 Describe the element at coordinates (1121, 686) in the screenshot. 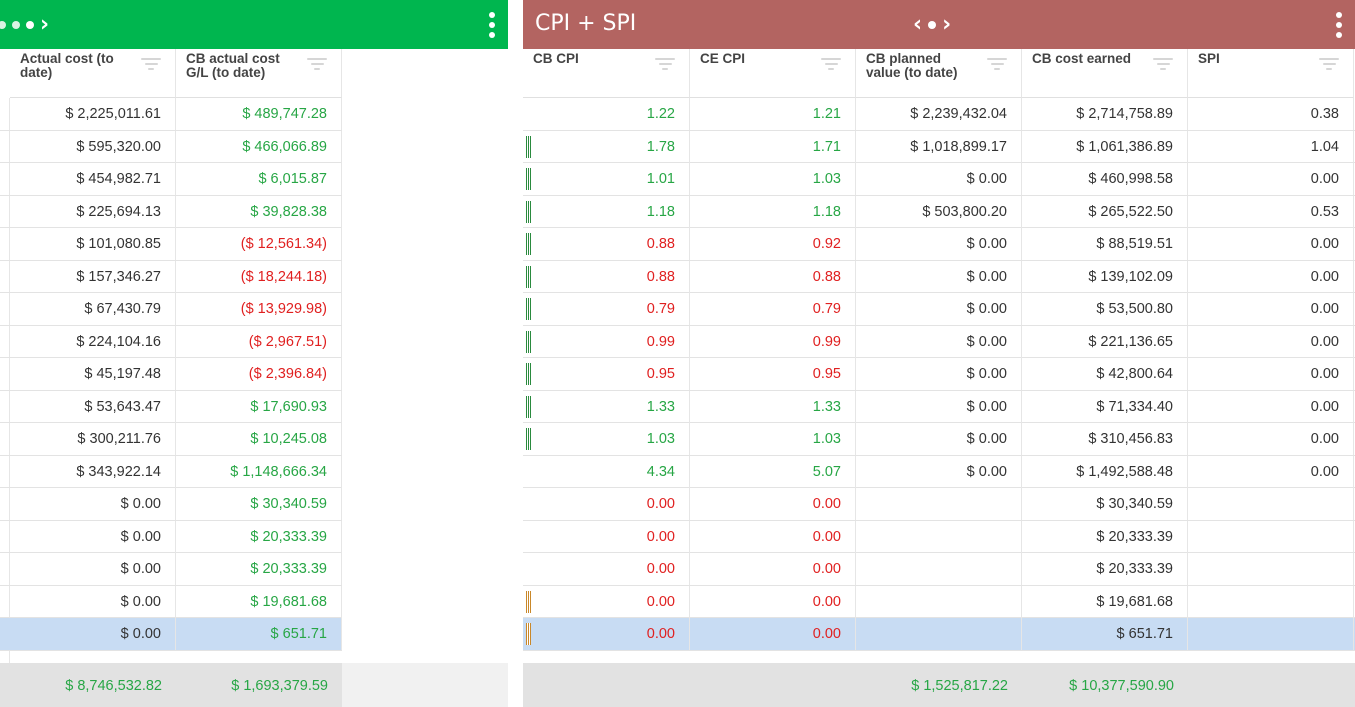

I see `total-cb-cost-earned: $ 10,377,590.90` at that location.